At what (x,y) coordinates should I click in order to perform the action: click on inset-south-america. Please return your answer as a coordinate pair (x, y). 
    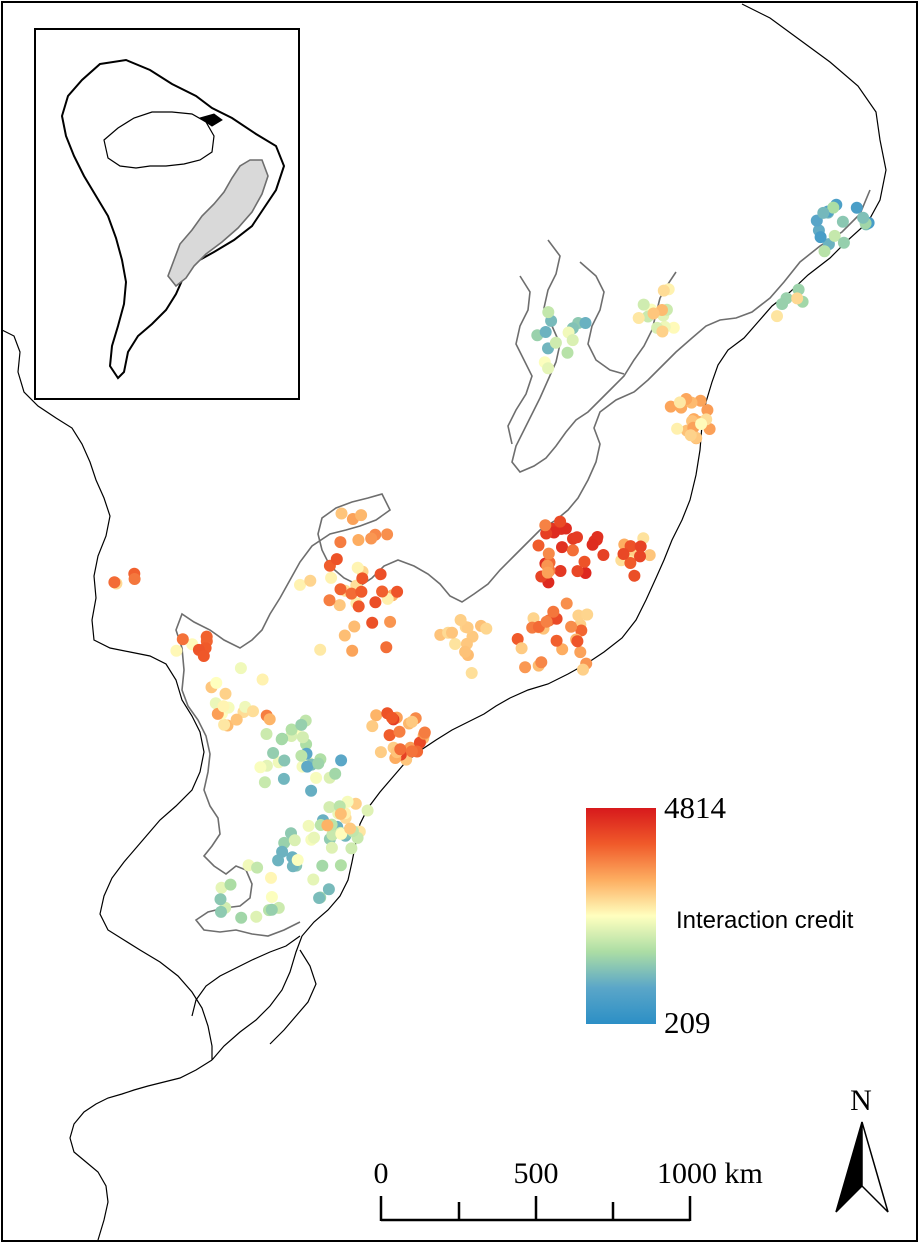
    Looking at the image, I should click on (173, 219).